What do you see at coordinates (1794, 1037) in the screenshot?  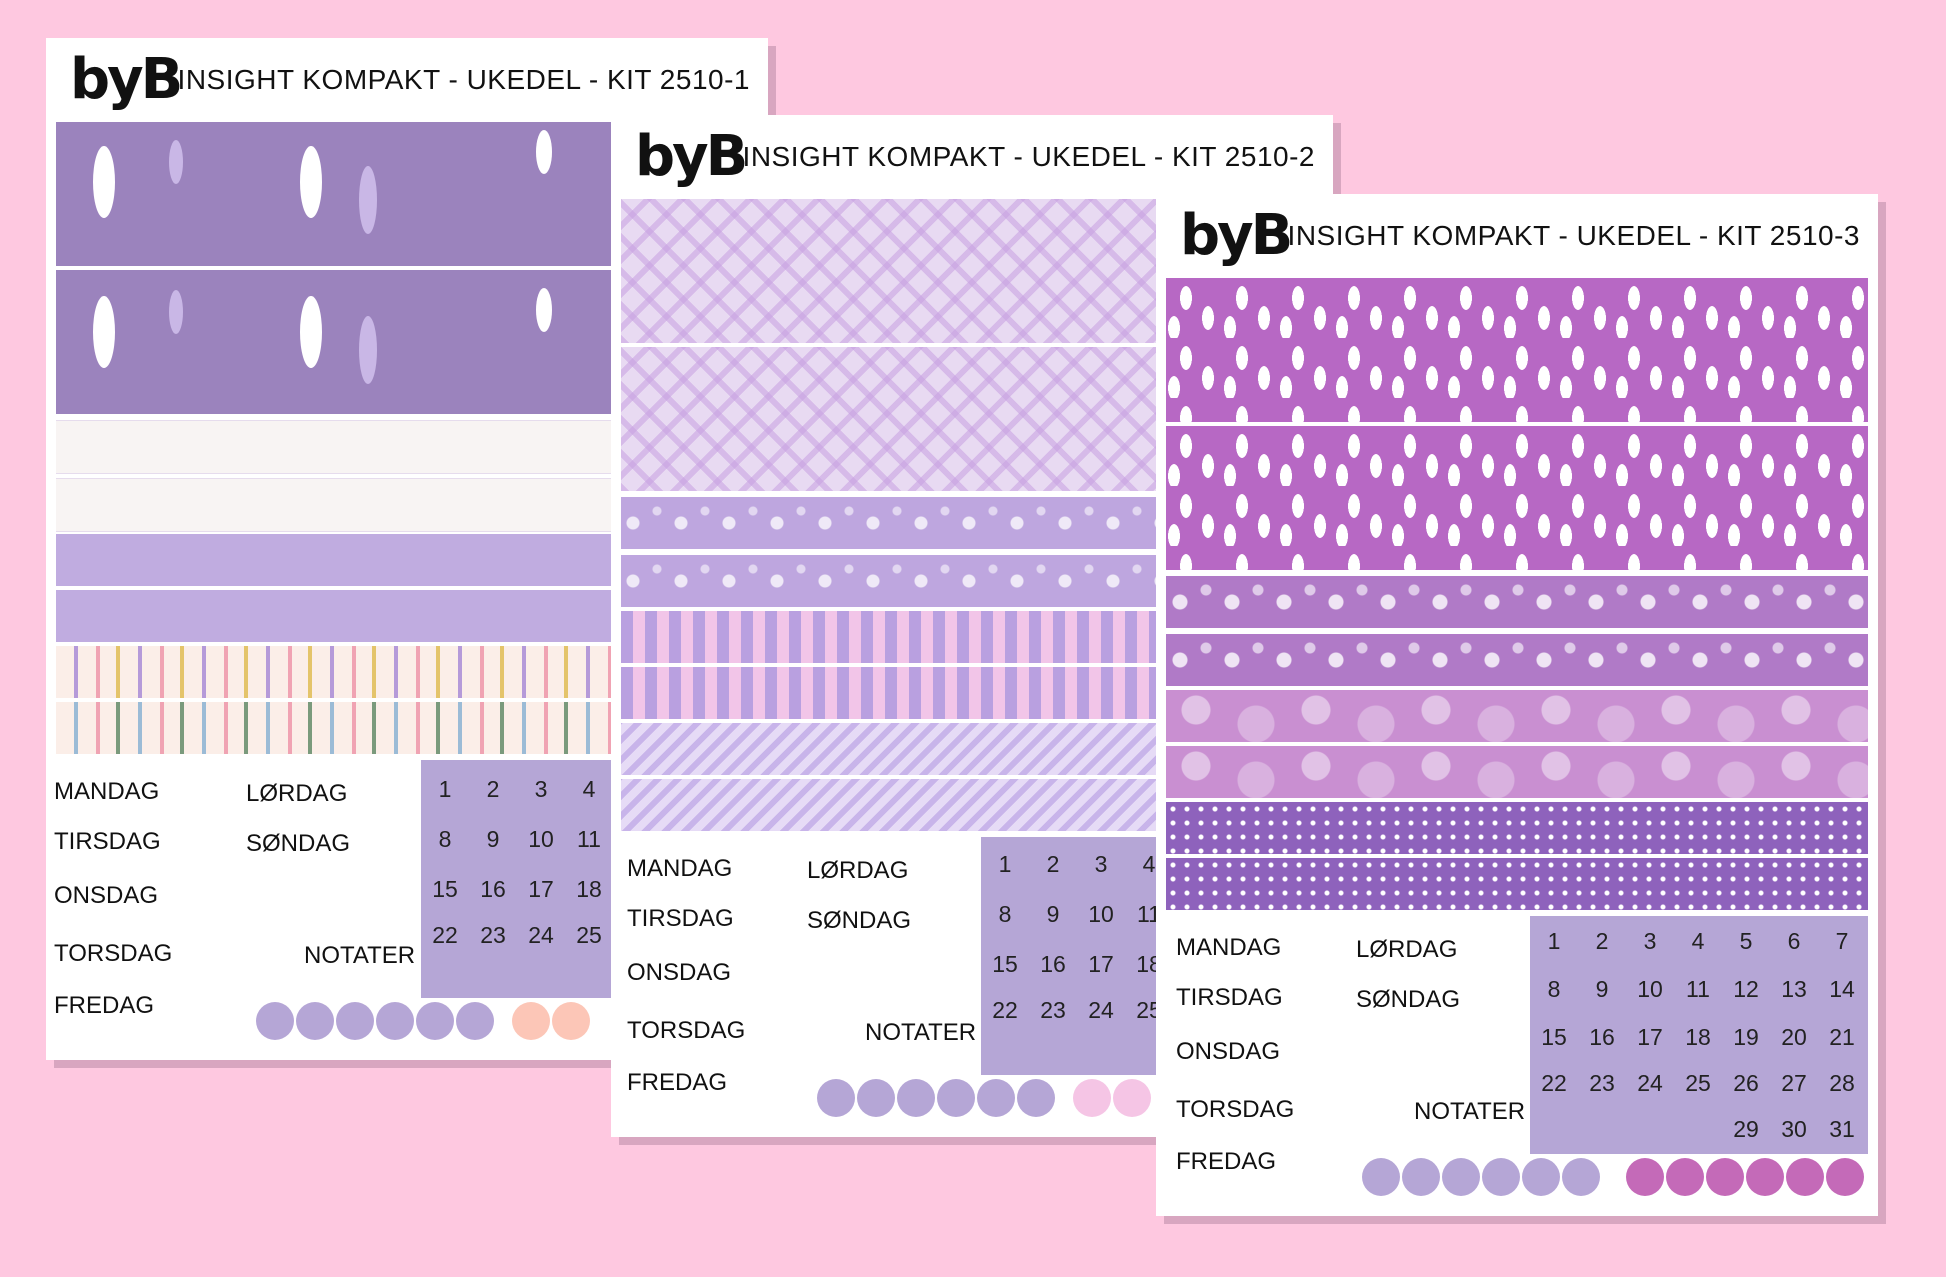 I see `date-number: 20` at bounding box center [1794, 1037].